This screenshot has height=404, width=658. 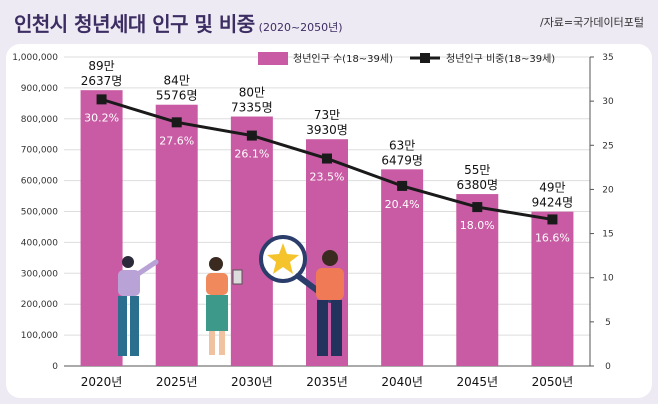 What do you see at coordinates (101, 117) in the screenshot?
I see `line-value-label: 30.2%` at bounding box center [101, 117].